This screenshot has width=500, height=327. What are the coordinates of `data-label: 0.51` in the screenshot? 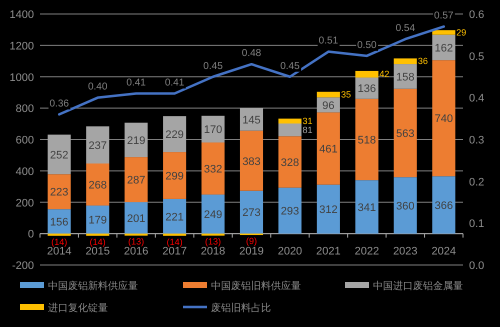 It's located at (328, 41).